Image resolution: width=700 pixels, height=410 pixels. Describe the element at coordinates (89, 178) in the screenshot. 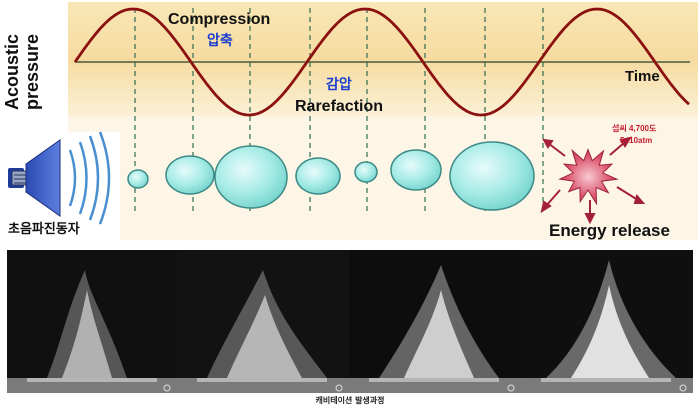

I see `sound-waves-icon` at that location.